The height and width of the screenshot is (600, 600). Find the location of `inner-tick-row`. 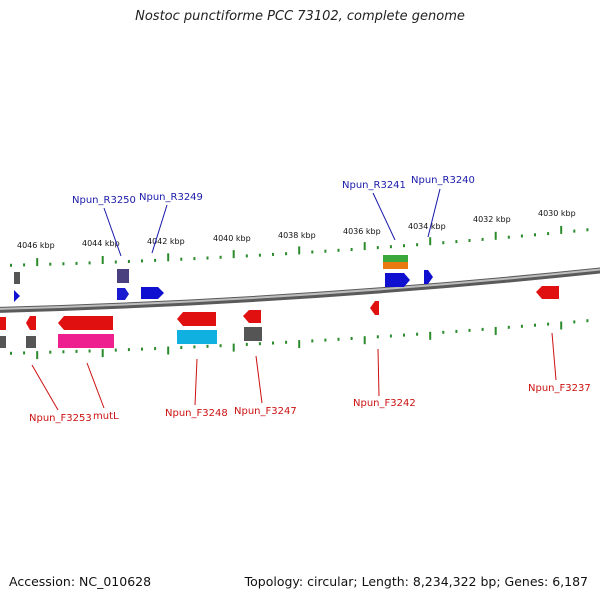

inner-tick-row is located at coordinates (299, 339).